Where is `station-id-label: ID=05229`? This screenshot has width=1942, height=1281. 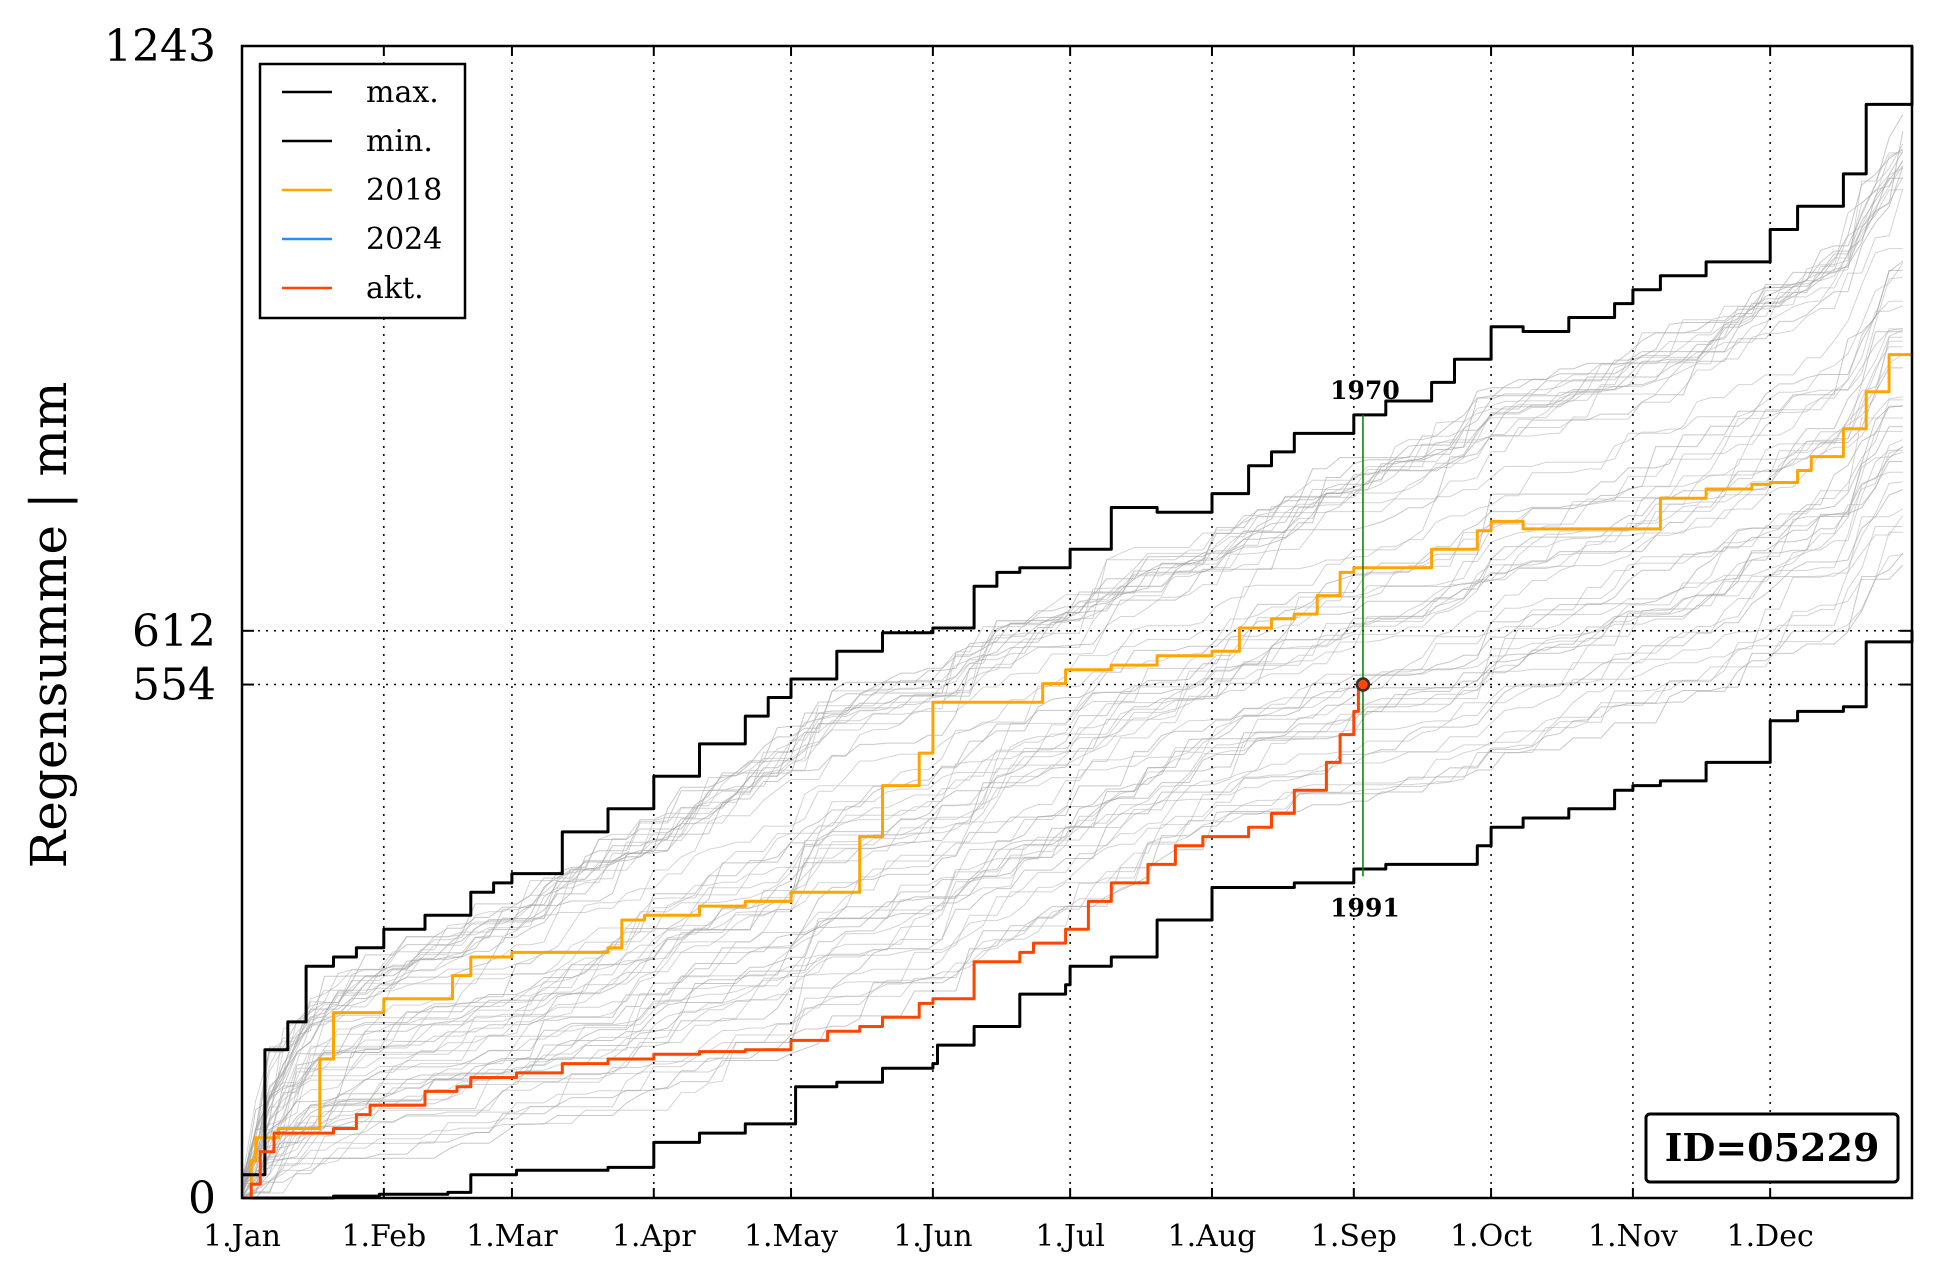 station-id-label: ID=05229 is located at coordinates (1772, 1147).